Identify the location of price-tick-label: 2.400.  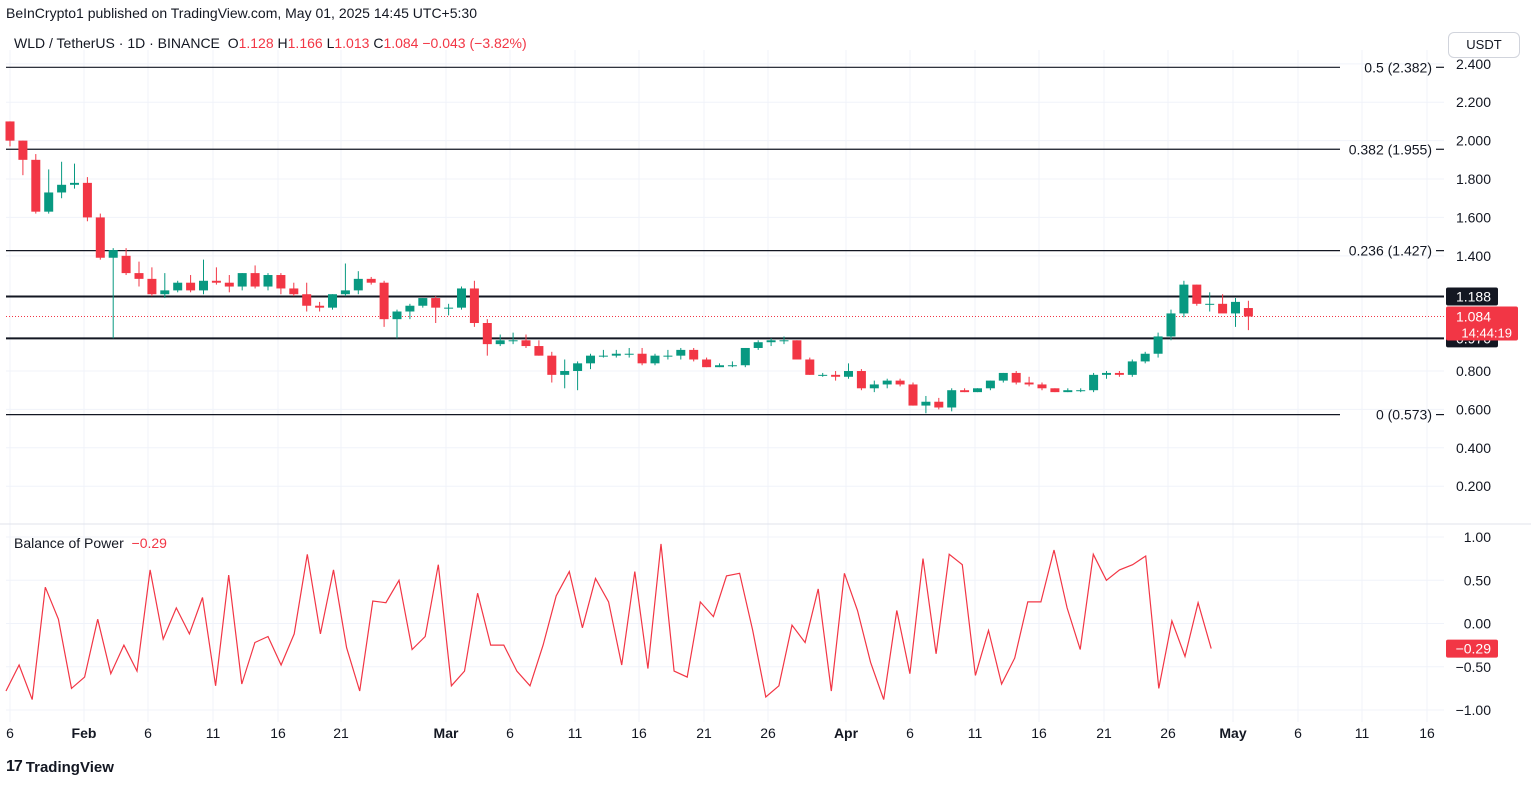
(1473, 64).